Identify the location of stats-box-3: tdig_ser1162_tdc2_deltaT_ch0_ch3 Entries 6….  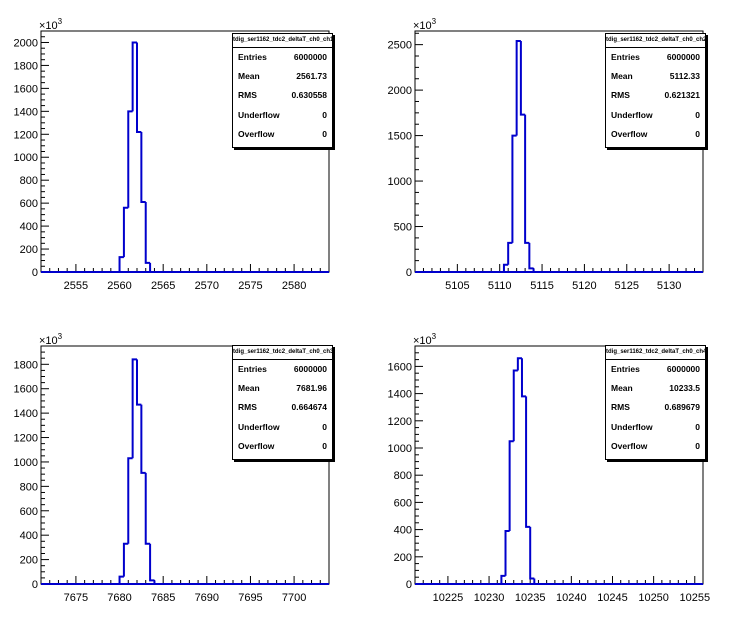
(282, 402).